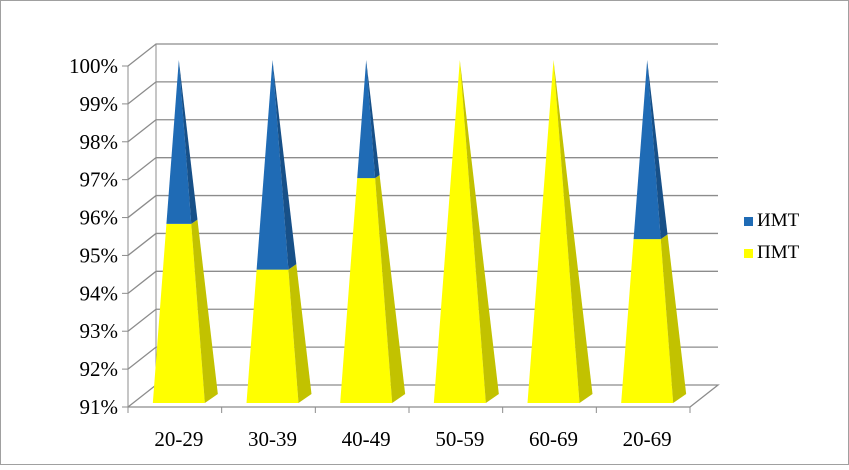  I want to click on legend-item-pmt: ПМТ, so click(771, 253).